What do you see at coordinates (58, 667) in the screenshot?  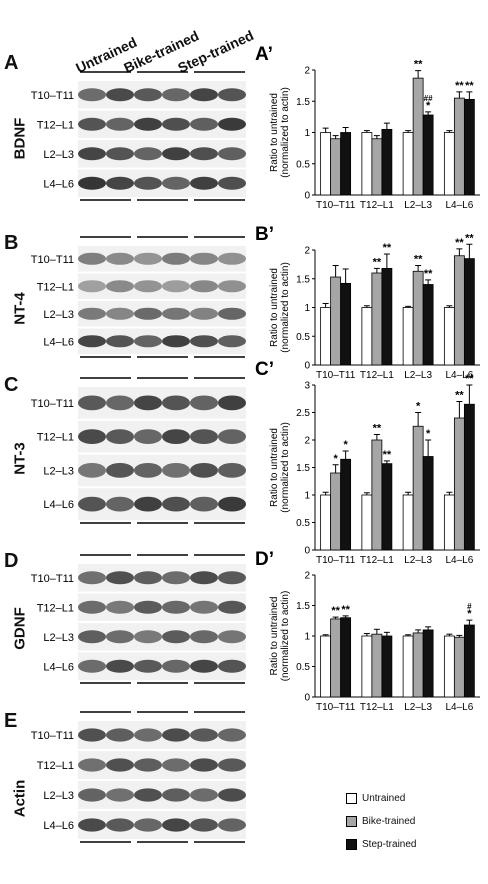 I see `blot-row-label: L4–L6` at bounding box center [58, 667].